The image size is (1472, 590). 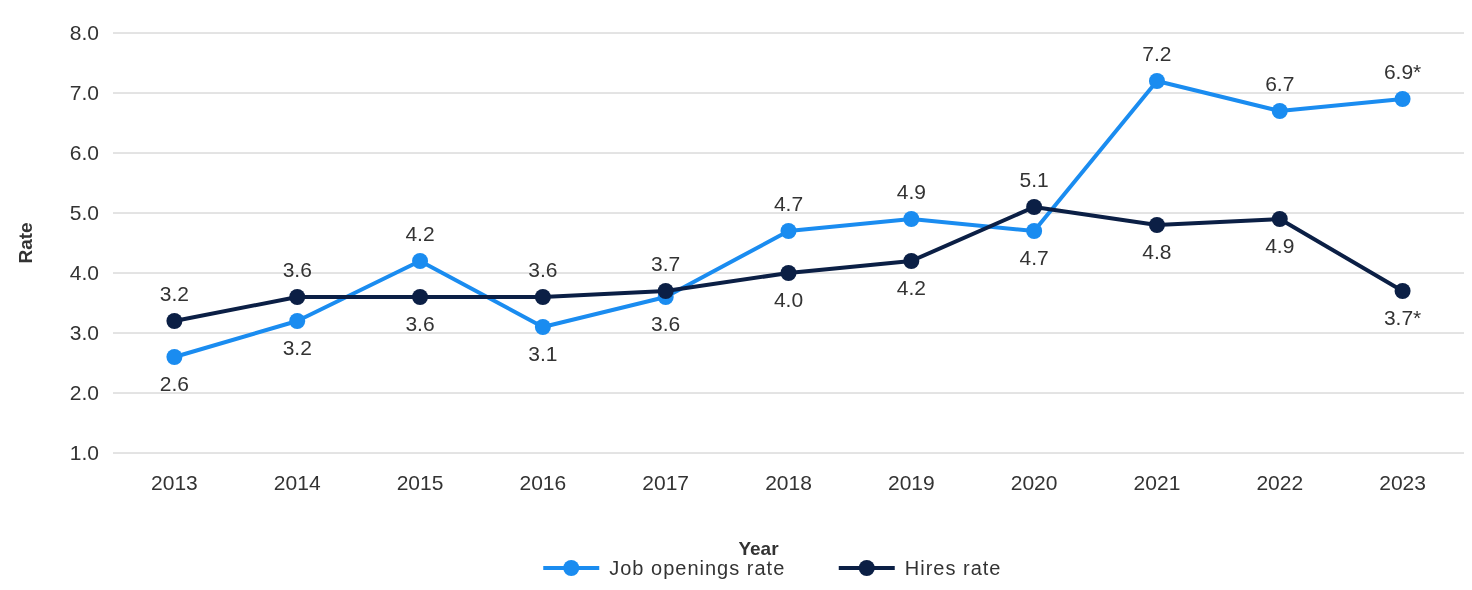 I want to click on y-tick-label: 5.0, so click(x=84, y=213).